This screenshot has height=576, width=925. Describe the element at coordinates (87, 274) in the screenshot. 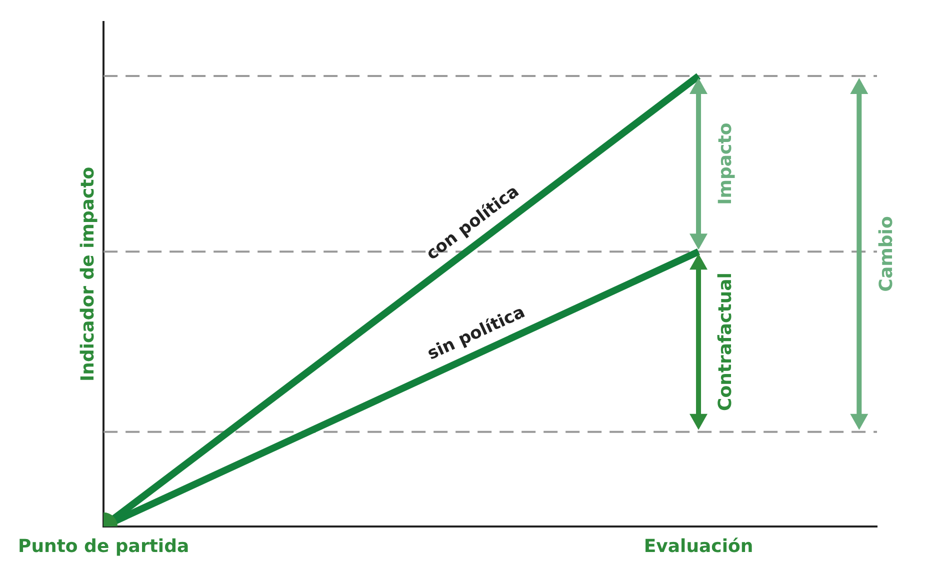

I see `y-axis-title: Indicador de impacto` at that location.